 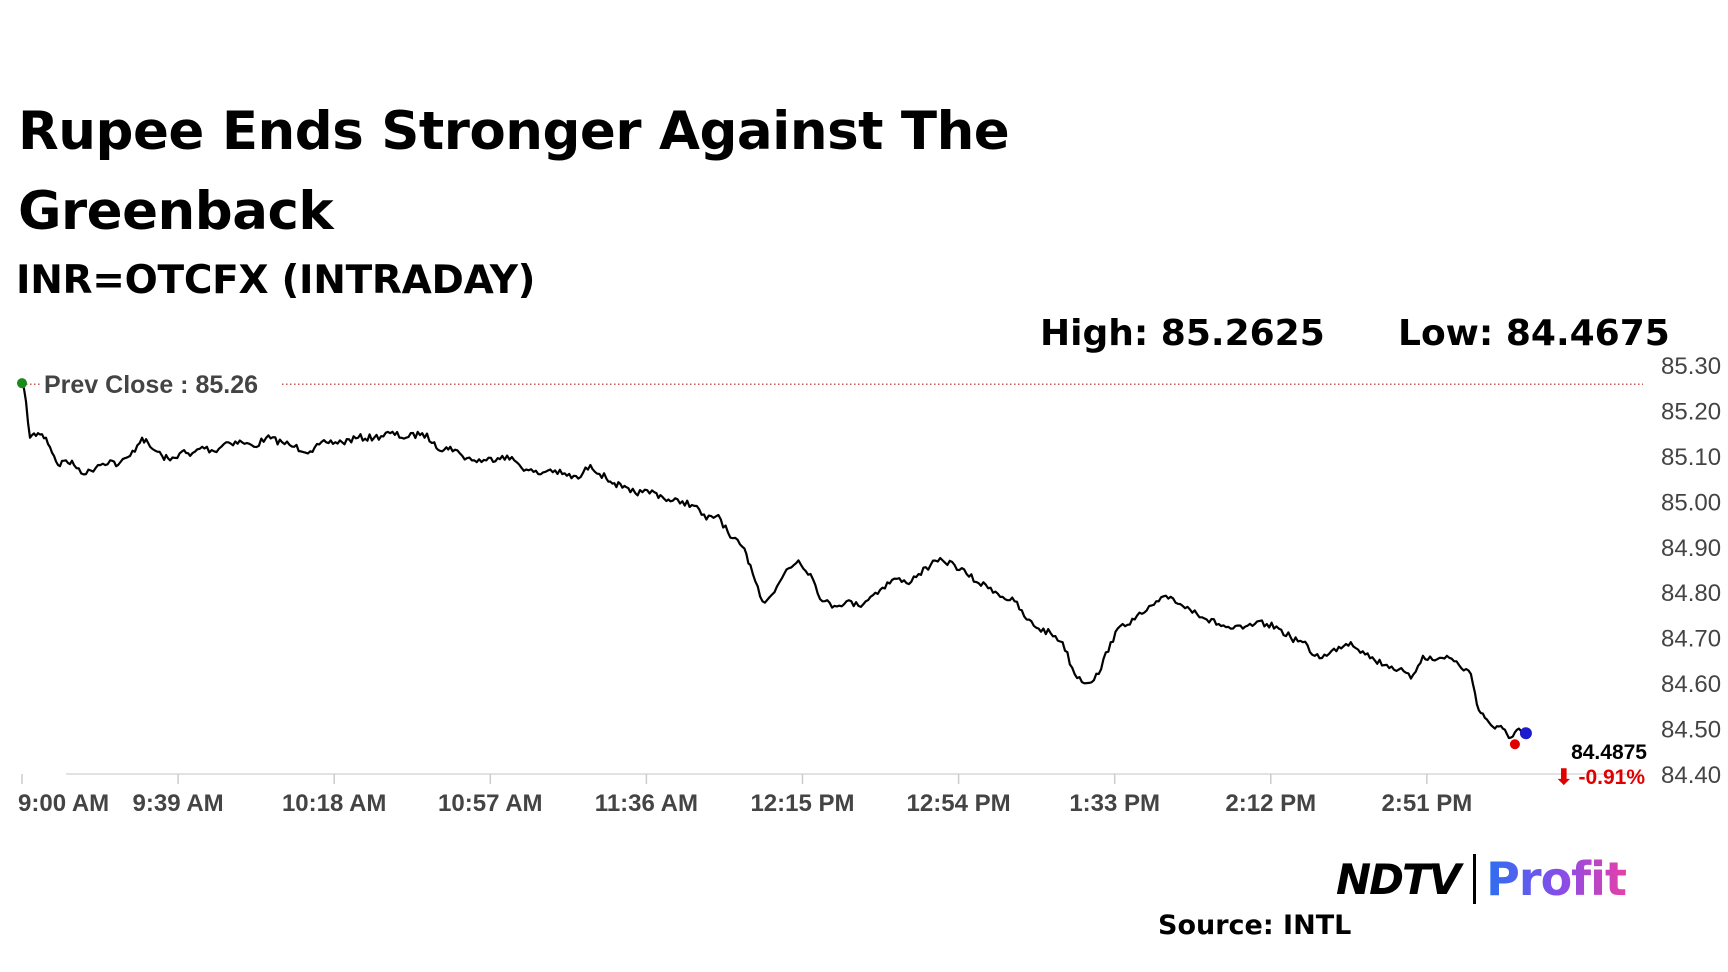 I want to click on logo-ndtv-text: NDTV, so click(x=1398, y=879).